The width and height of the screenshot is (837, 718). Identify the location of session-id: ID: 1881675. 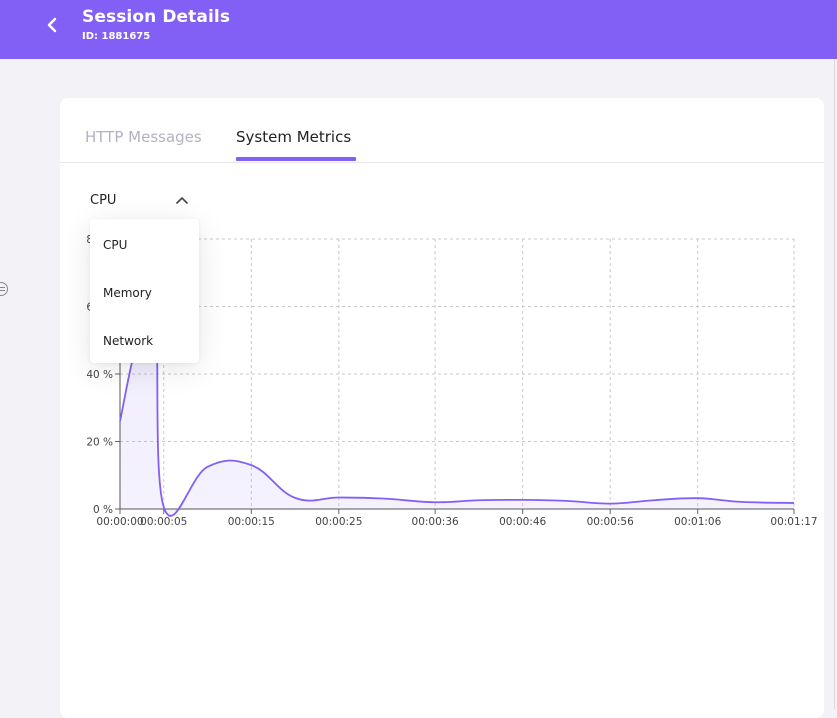
(116, 36).